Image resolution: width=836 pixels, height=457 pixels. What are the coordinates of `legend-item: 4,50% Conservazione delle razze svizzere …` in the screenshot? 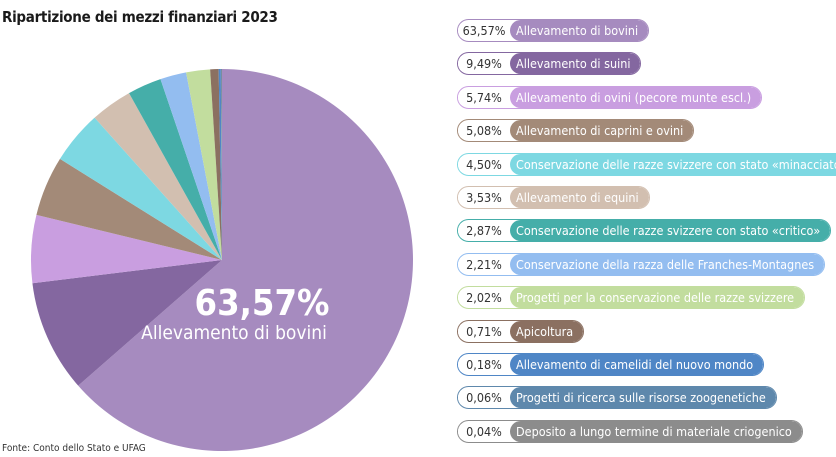 It's located at (646, 164).